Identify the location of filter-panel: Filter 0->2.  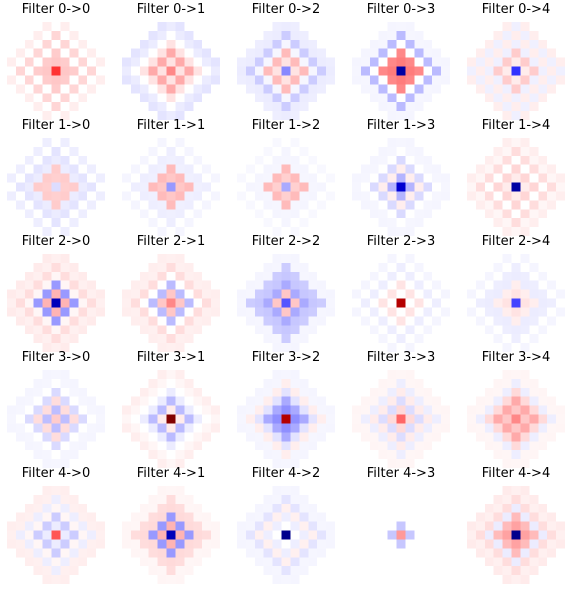
(286, 61).